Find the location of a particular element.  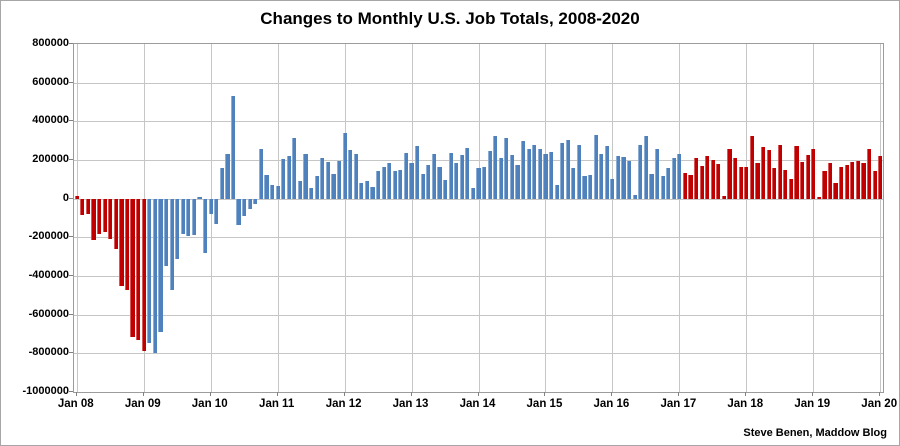

y-tick-label-0: 0 is located at coordinates (65, 198).